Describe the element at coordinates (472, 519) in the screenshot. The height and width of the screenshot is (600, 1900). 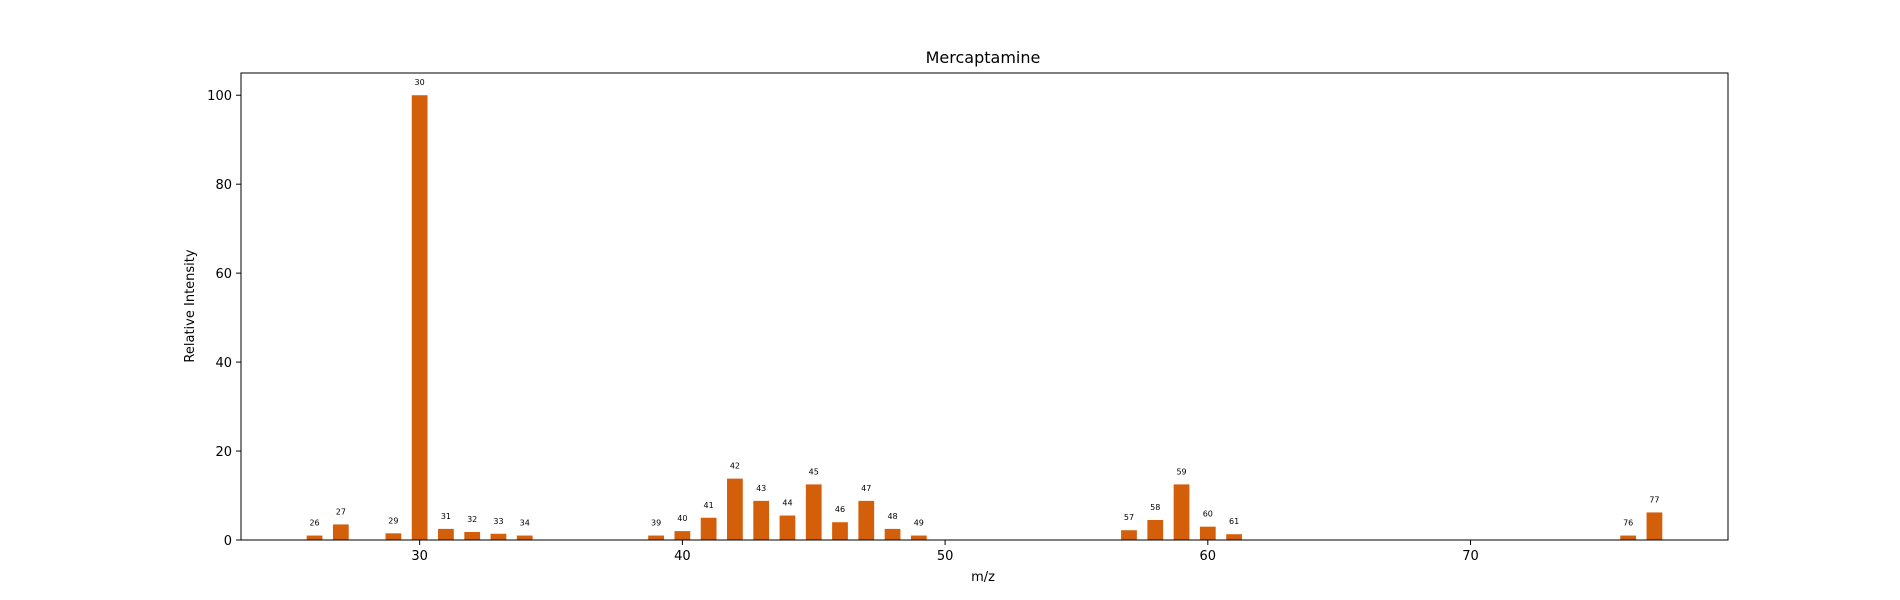
I see `bar-label-32: 32` at that location.